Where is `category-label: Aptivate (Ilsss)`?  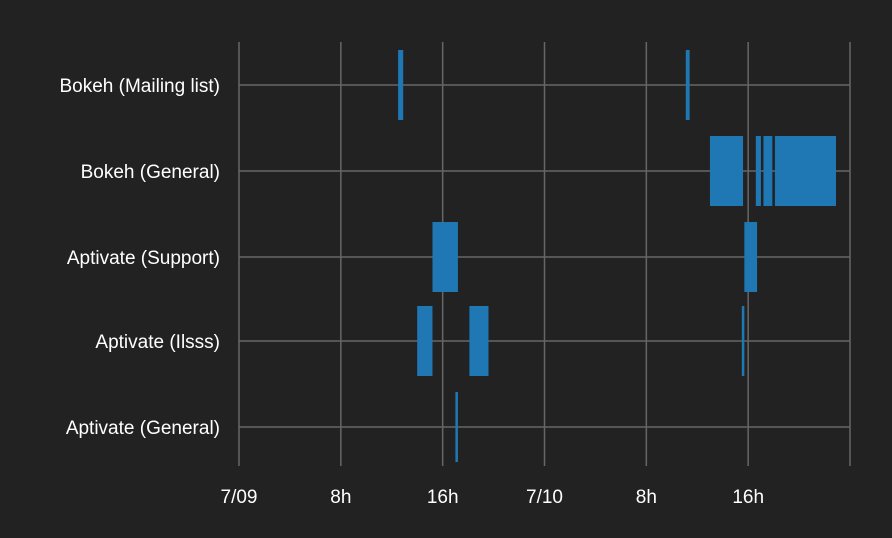
category-label: Aptivate (Ilsss) is located at coordinates (157, 342).